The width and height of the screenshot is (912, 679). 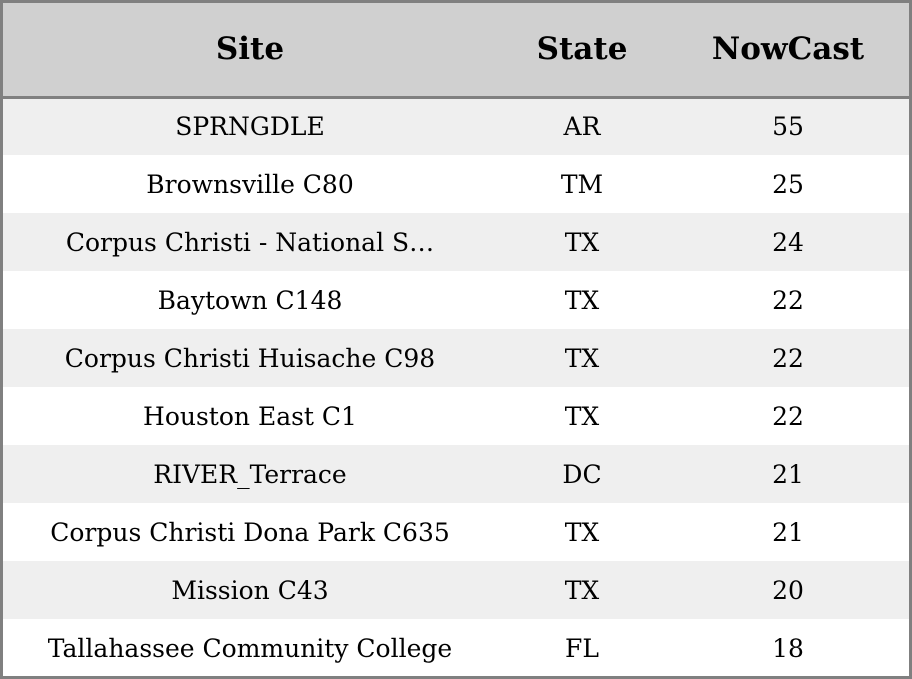 I want to click on site-cell: SPRNGDLE, so click(x=250, y=127).